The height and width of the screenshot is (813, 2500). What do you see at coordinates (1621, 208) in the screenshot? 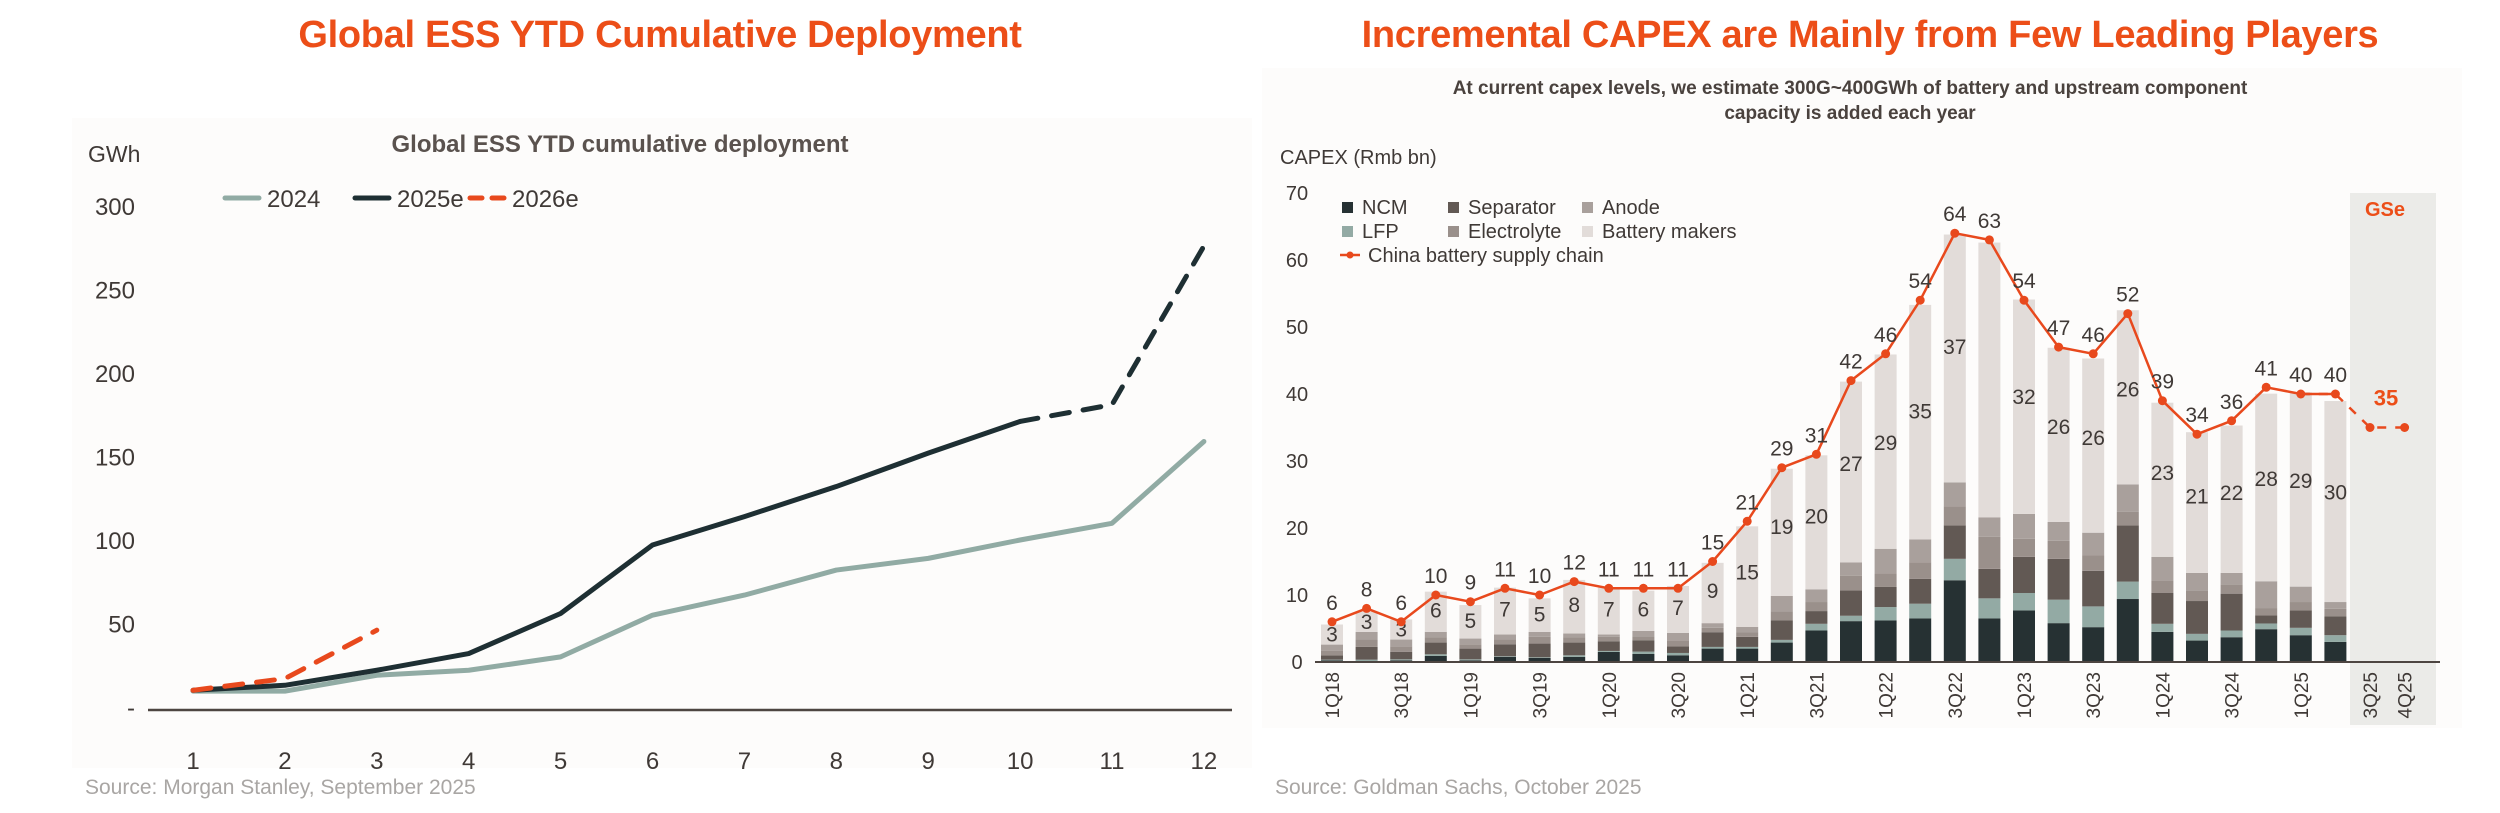
I see `legend-item-anode: Anode` at bounding box center [1621, 208].